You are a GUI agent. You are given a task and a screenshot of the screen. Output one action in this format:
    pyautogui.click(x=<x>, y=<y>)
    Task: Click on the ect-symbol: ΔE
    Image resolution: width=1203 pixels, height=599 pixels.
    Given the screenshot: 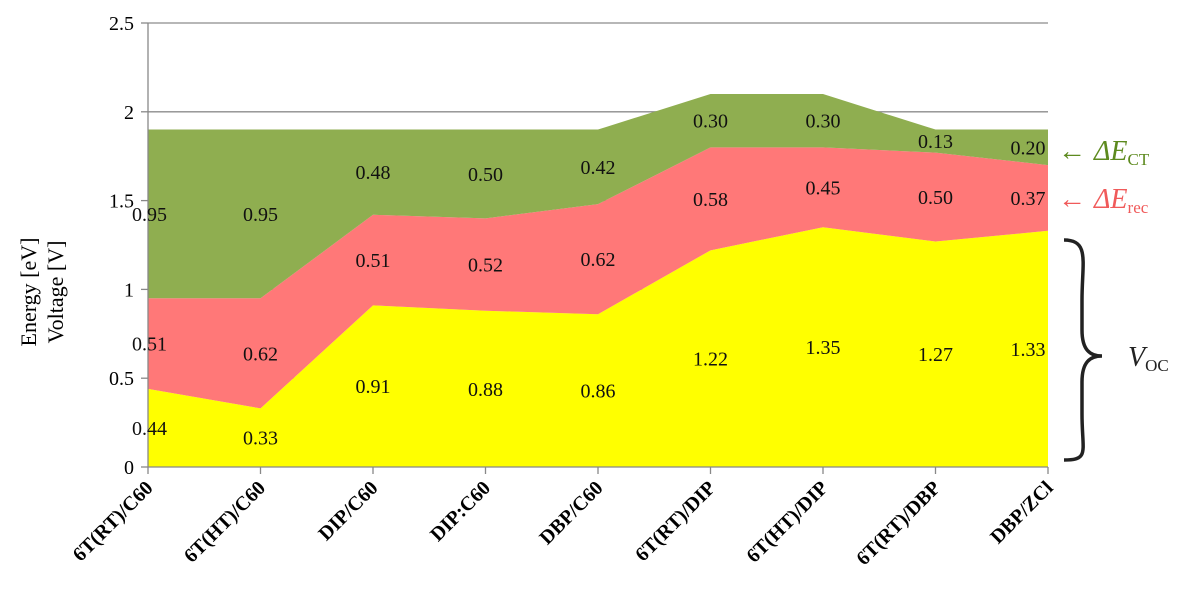 What is the action you would take?
    pyautogui.click(x=1110, y=151)
    